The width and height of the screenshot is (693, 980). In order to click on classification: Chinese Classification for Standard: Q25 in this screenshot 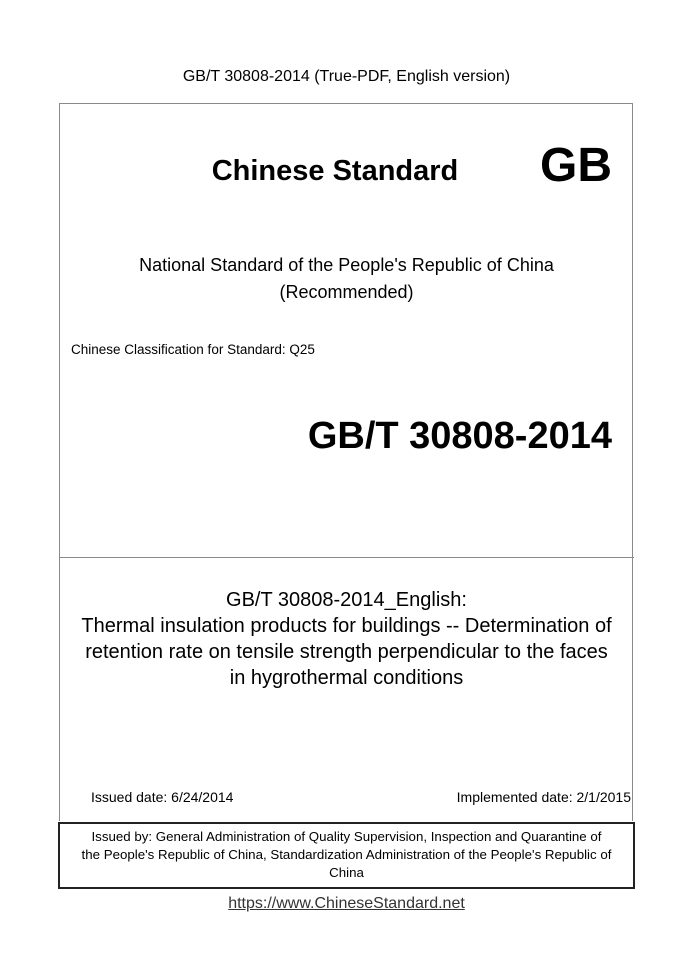, I will do `click(193, 349)`.